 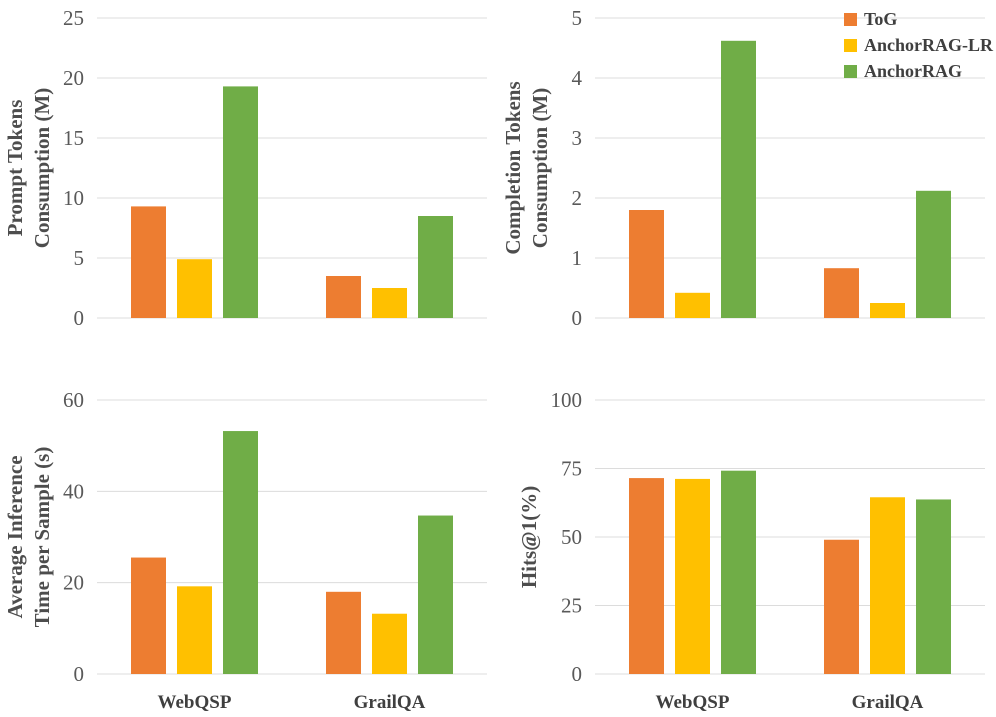 I want to click on y-tick-label: 2, so click(x=577, y=198).